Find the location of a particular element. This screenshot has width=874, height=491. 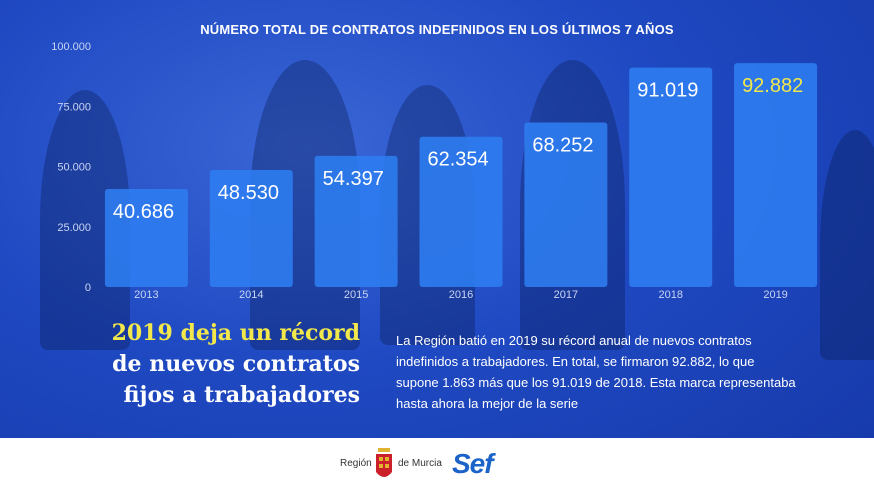

headline-line-2: de nuevos contratos is located at coordinates (236, 364).